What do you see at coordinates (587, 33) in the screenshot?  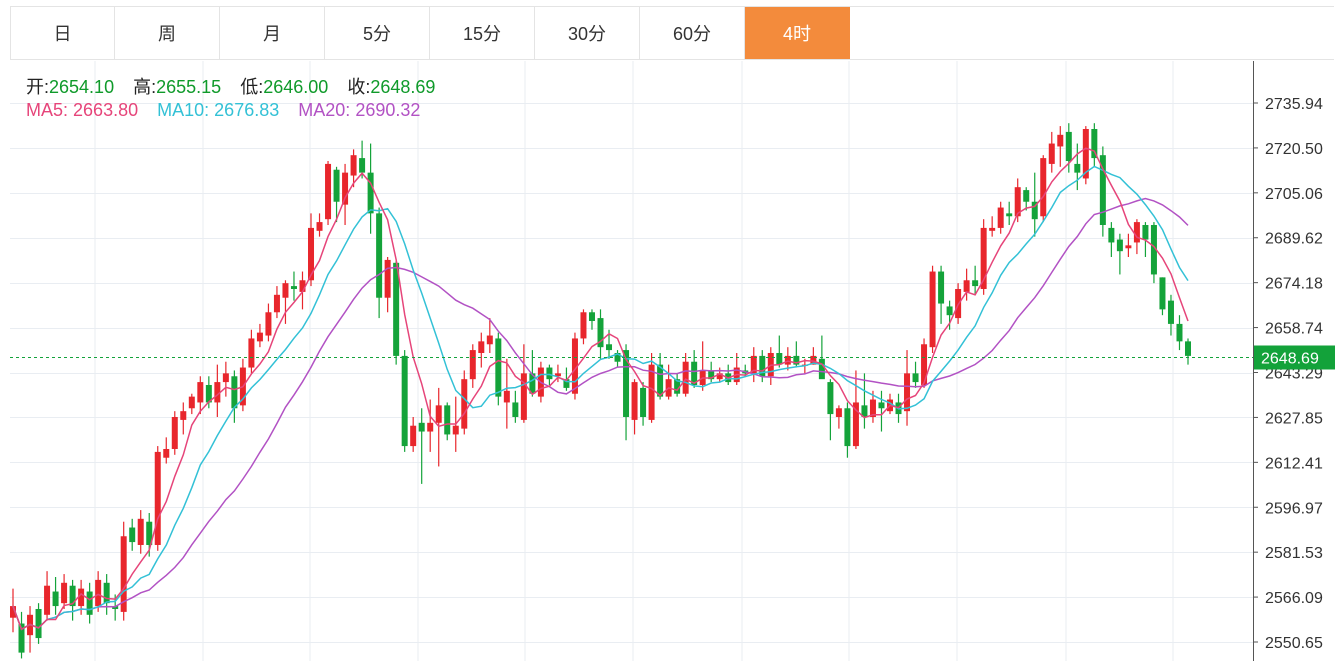 I see `tab-30min: 30分` at bounding box center [587, 33].